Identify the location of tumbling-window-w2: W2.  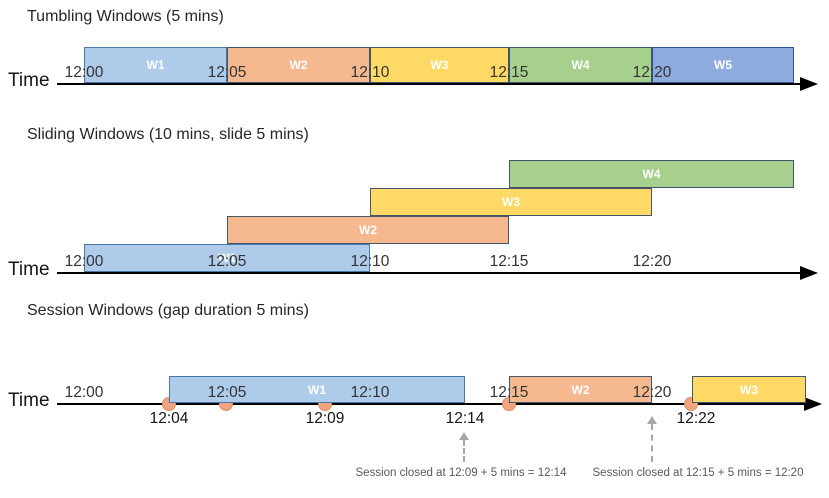
(298, 65).